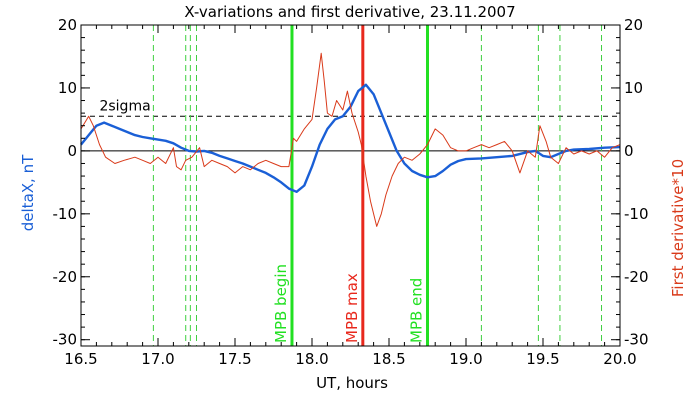  Describe the element at coordinates (636, 277) in the screenshot. I see `y-tick-label-right: -20` at that location.